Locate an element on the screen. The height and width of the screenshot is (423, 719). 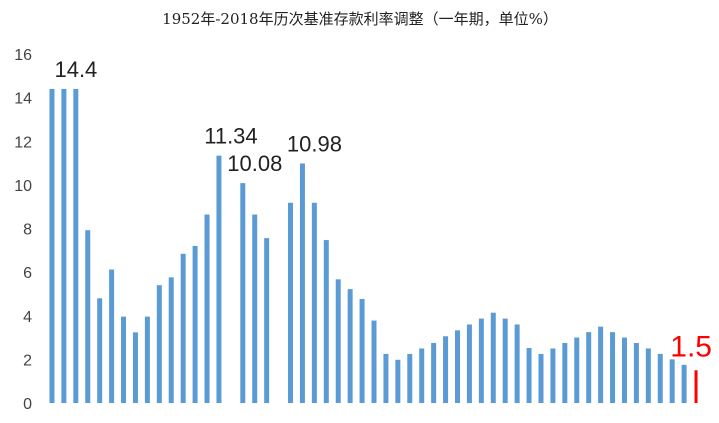
y-axis: 0 2 4 6 8 10 12 14 16 is located at coordinates (23, 230).